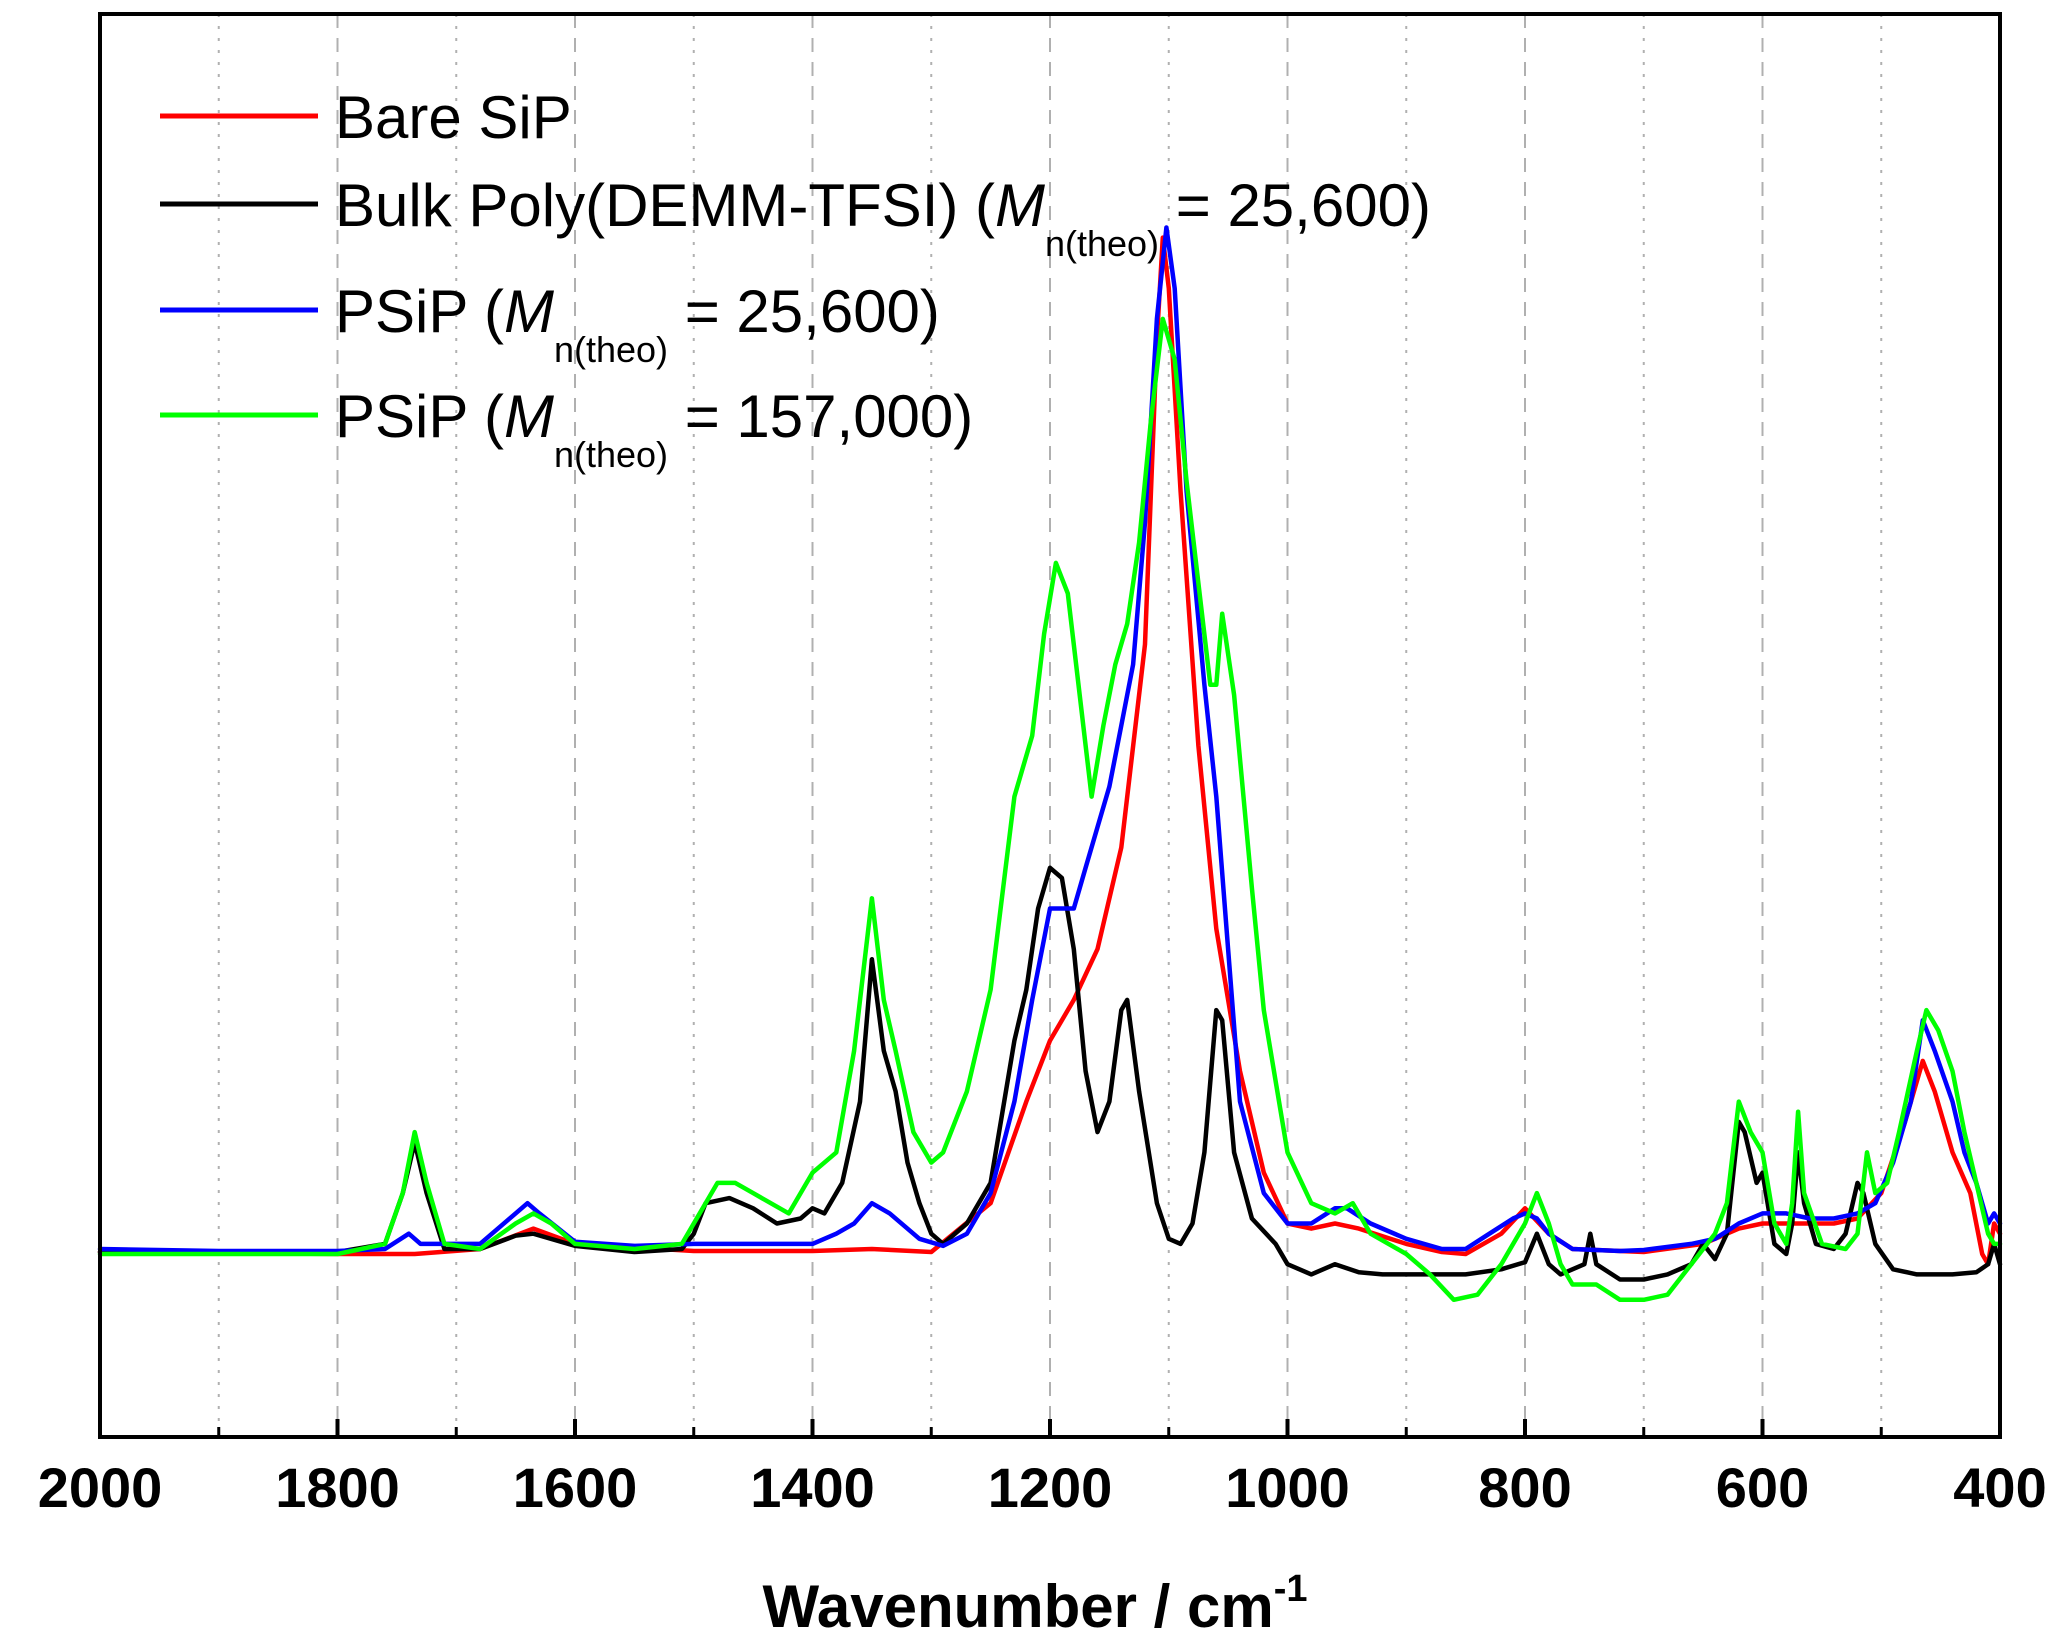  Describe the element at coordinates (1524, 1487) in the screenshot. I see `x-tick-label-6: 800` at that location.